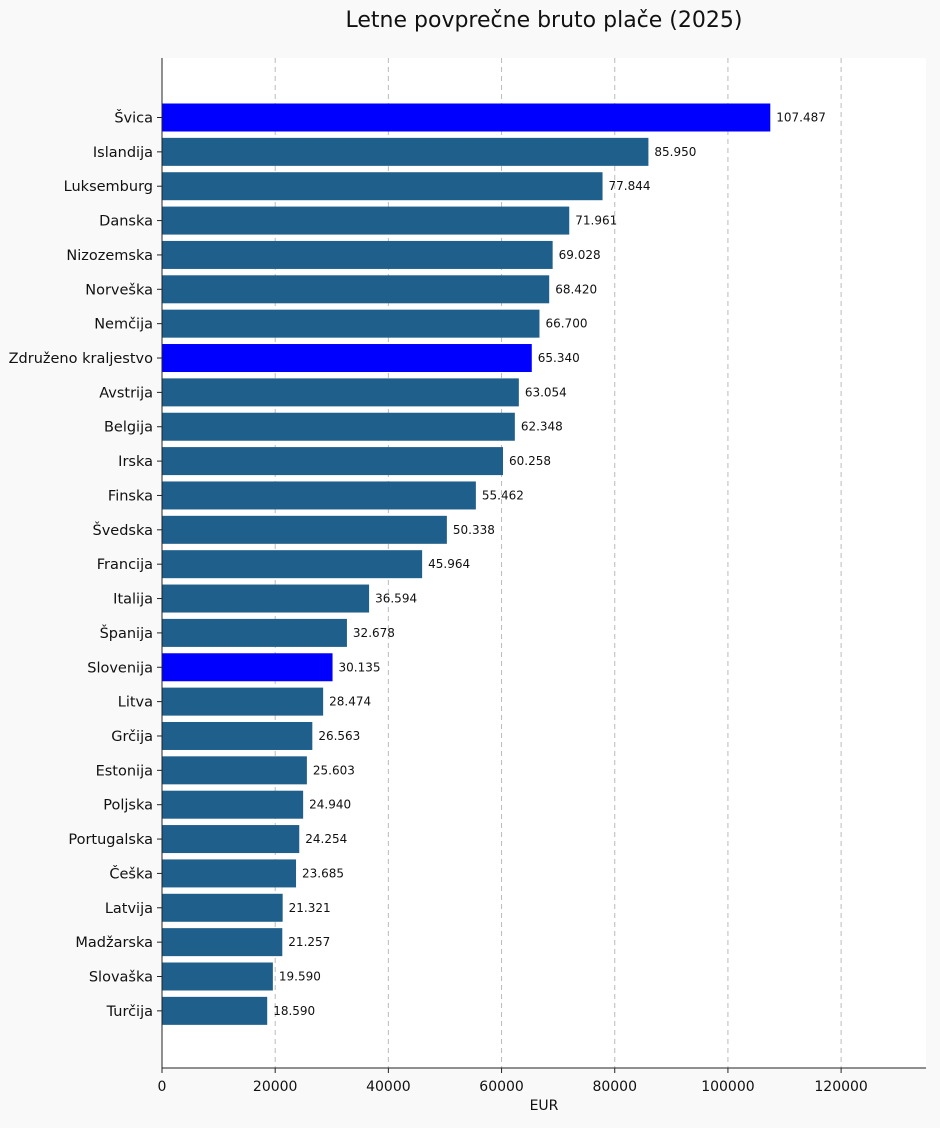  I want to click on category-label: Nemčija, so click(123, 325).